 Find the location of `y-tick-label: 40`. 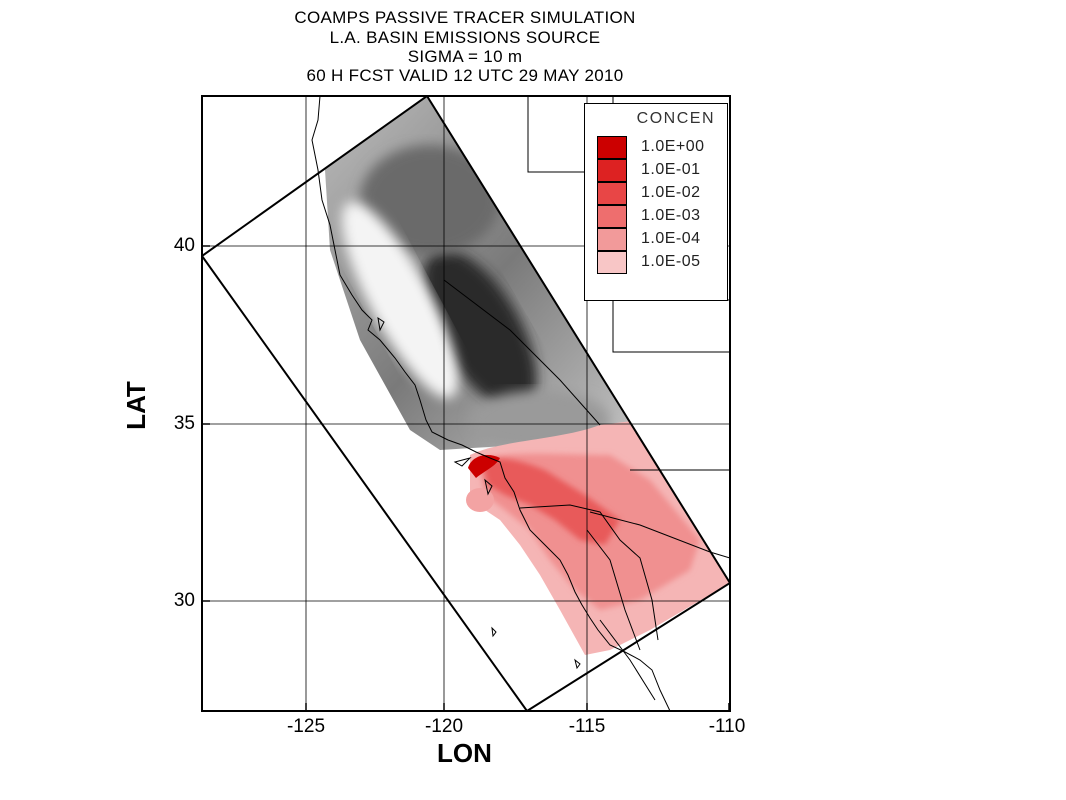

y-tick-label: 40 is located at coordinates (184, 245).